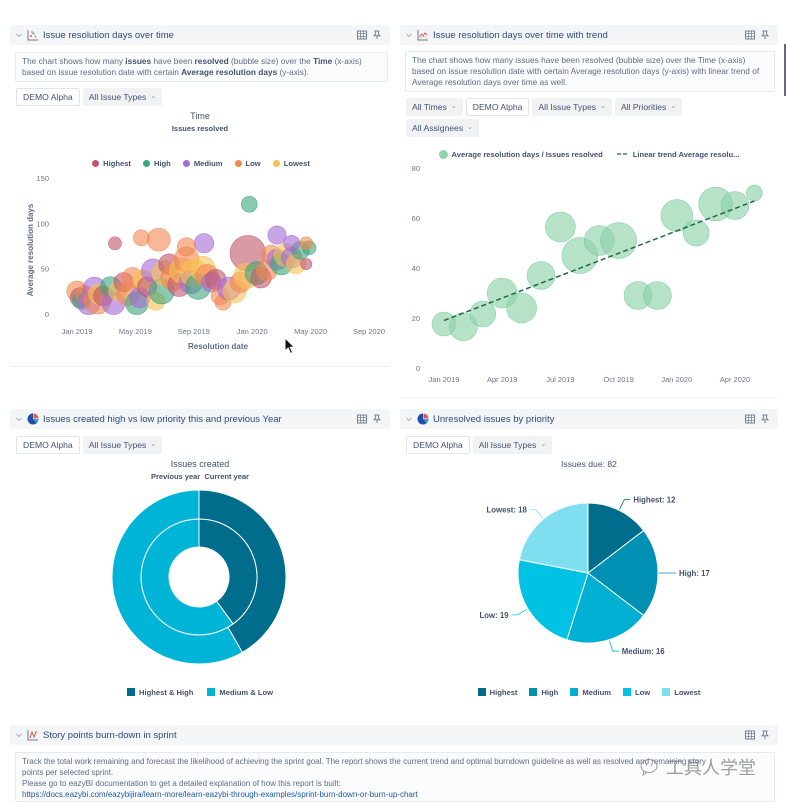 This screenshot has height=802, width=786. I want to click on desc-bold: Average resolution days, so click(229, 72).